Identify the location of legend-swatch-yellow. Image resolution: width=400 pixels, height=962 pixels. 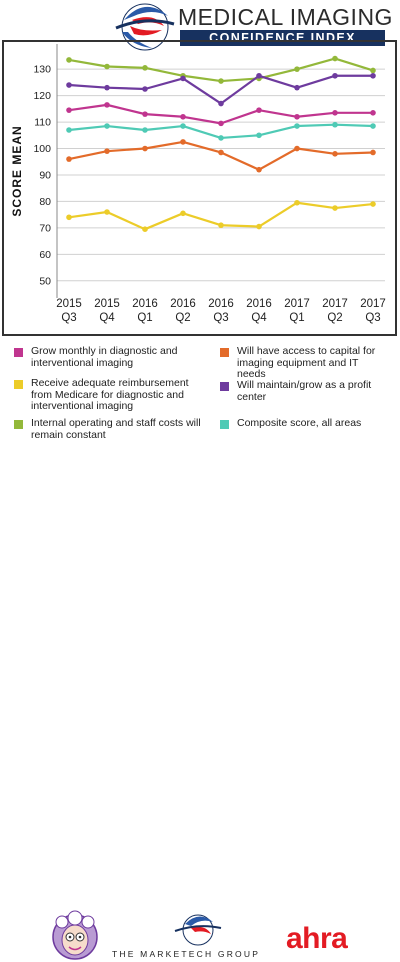
(18, 384).